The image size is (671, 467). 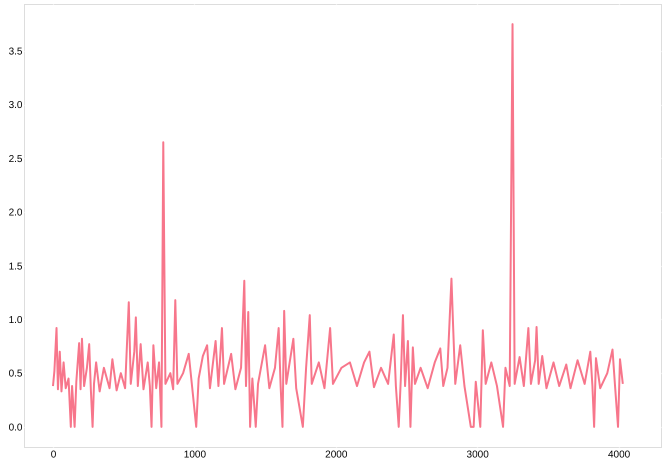 I want to click on x-tick-label: 2000, so click(x=336, y=455).